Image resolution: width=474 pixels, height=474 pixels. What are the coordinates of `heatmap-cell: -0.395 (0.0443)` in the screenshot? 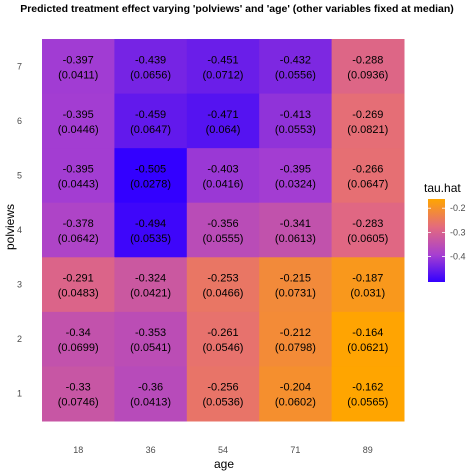 It's located at (78, 176).